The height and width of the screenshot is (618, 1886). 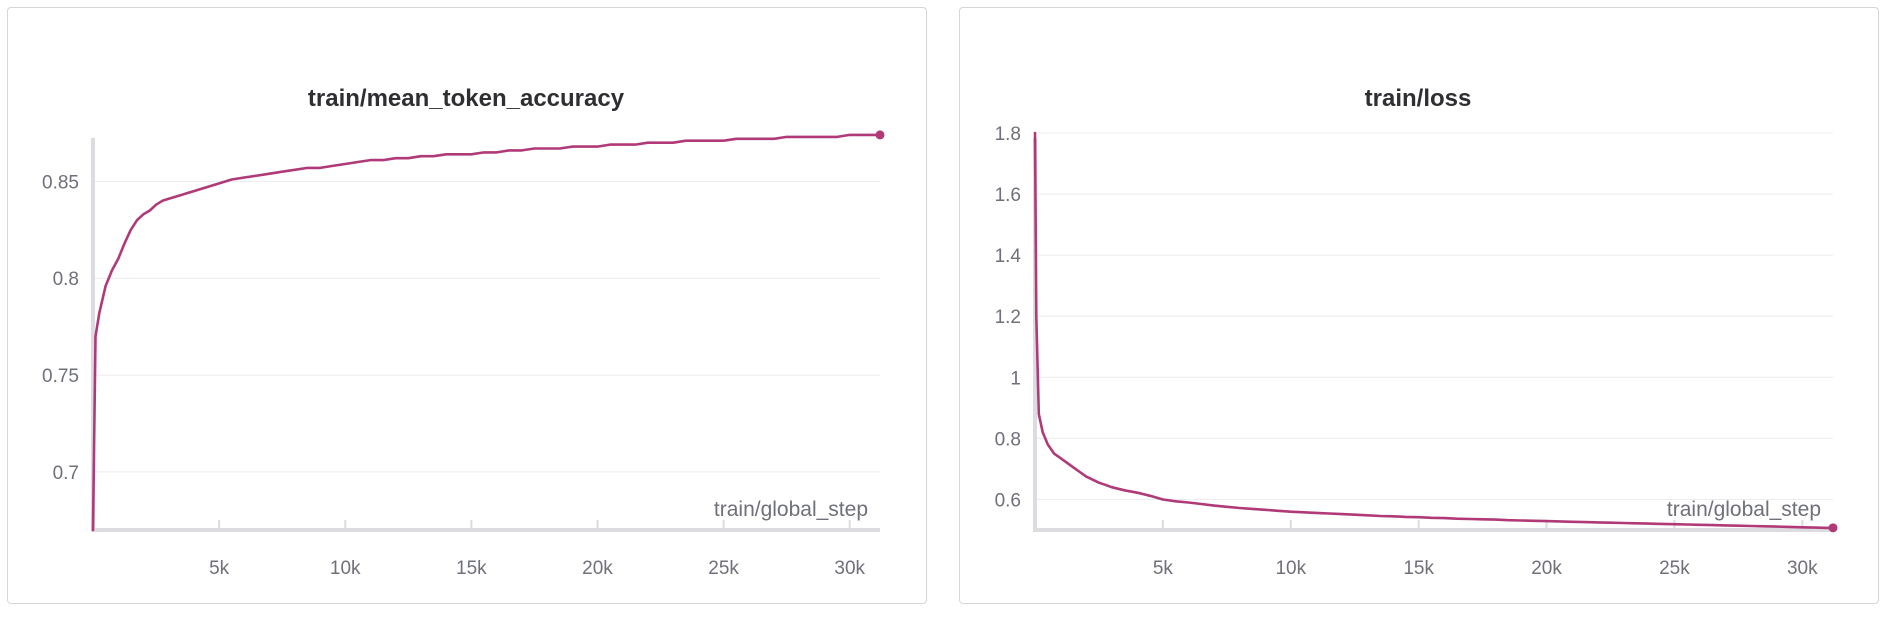 I want to click on accuracy-y-tick-label: 0.7, so click(x=66, y=473).